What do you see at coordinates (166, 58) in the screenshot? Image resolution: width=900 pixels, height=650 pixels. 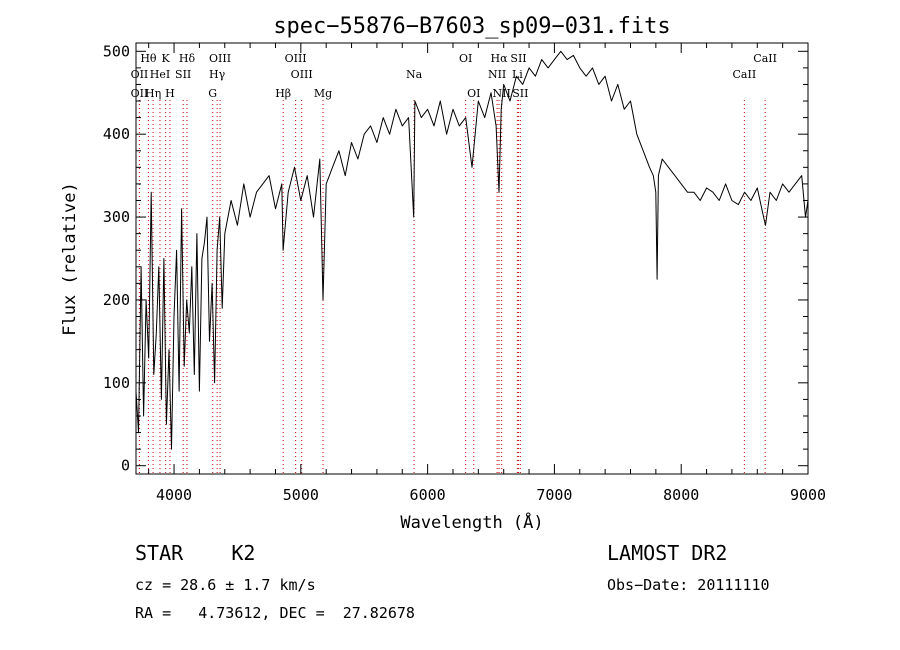 I see `marker-label: K` at bounding box center [166, 58].